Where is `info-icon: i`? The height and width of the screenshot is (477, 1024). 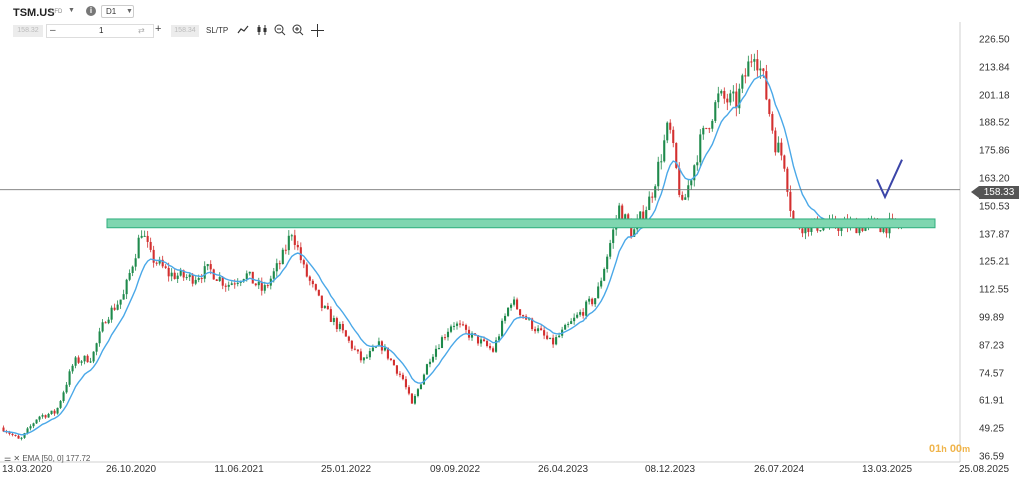
info-icon: i is located at coordinates (91, 11).